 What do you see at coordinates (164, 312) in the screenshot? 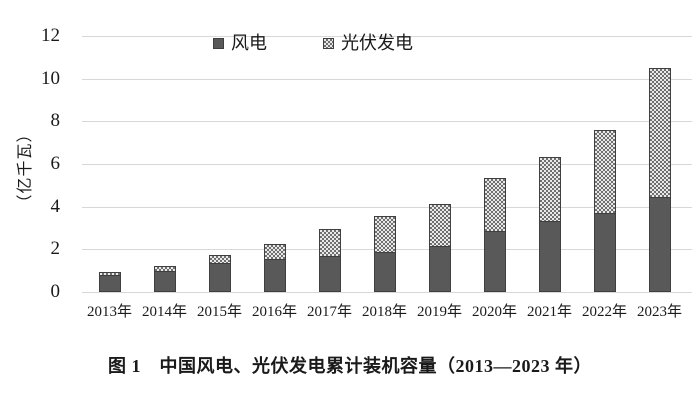
I see `x-tick-label-2014年: 2014年` at bounding box center [164, 312].